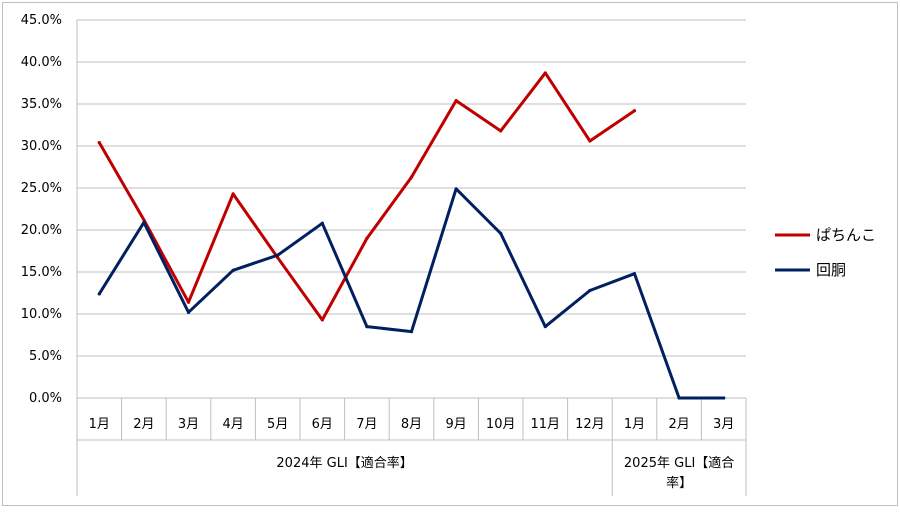 This screenshot has width=900, height=512. I want to click on x-tick-label: 6月, so click(322, 424).